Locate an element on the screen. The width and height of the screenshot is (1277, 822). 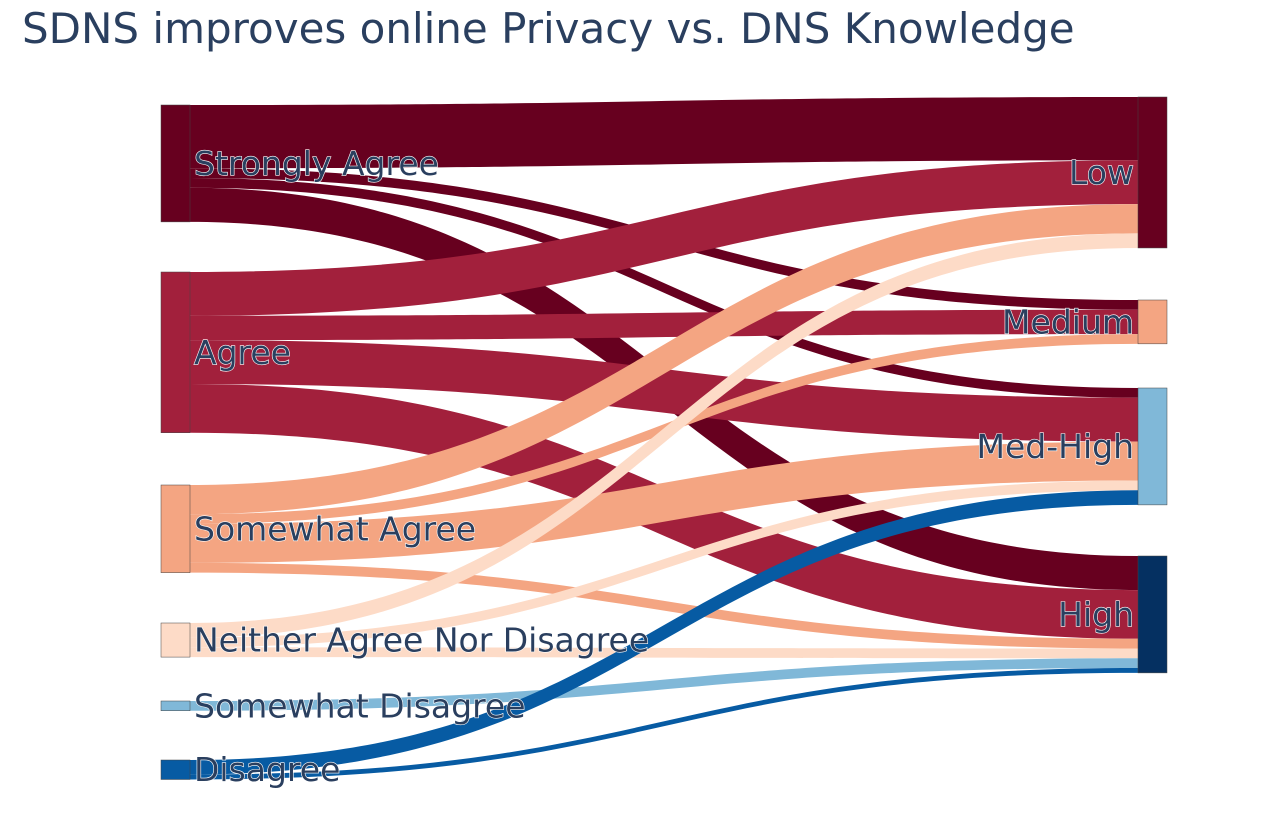
link-neither-agree-nor-disagree-to-high is located at coordinates (664, 653).